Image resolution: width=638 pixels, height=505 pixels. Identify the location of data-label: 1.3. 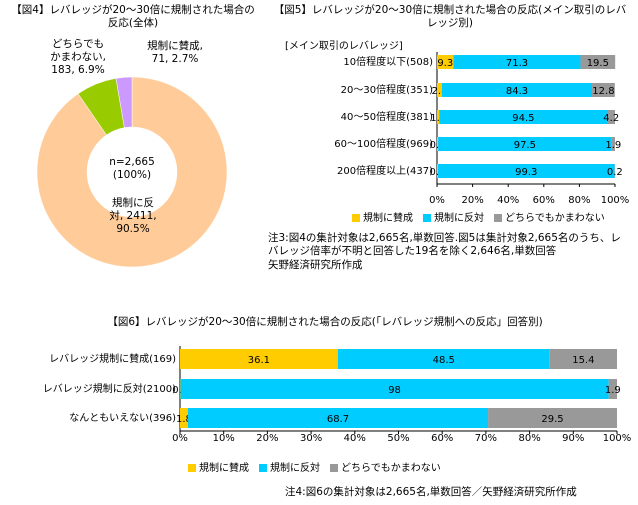
(438, 118).